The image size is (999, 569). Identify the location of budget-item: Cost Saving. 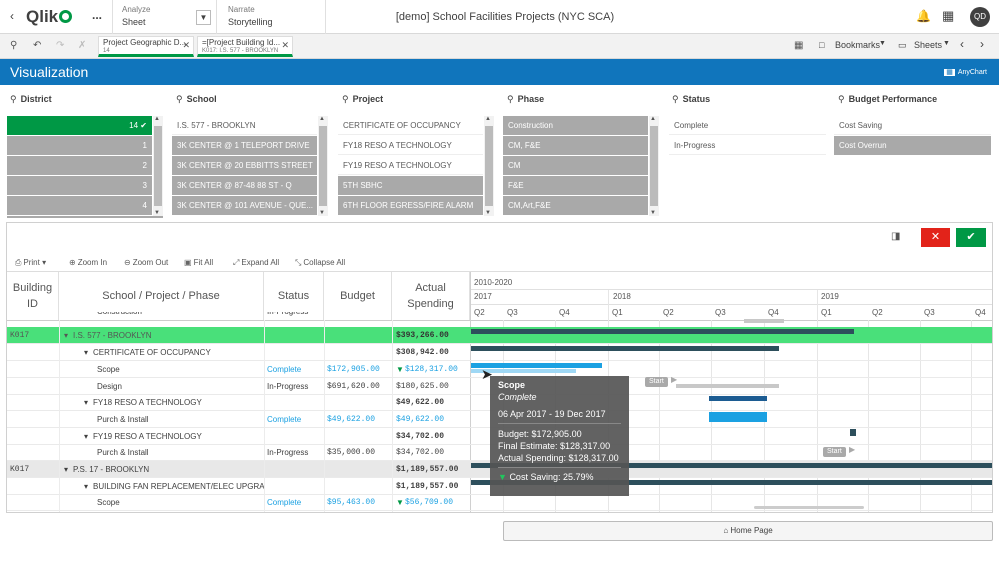
(912, 125).